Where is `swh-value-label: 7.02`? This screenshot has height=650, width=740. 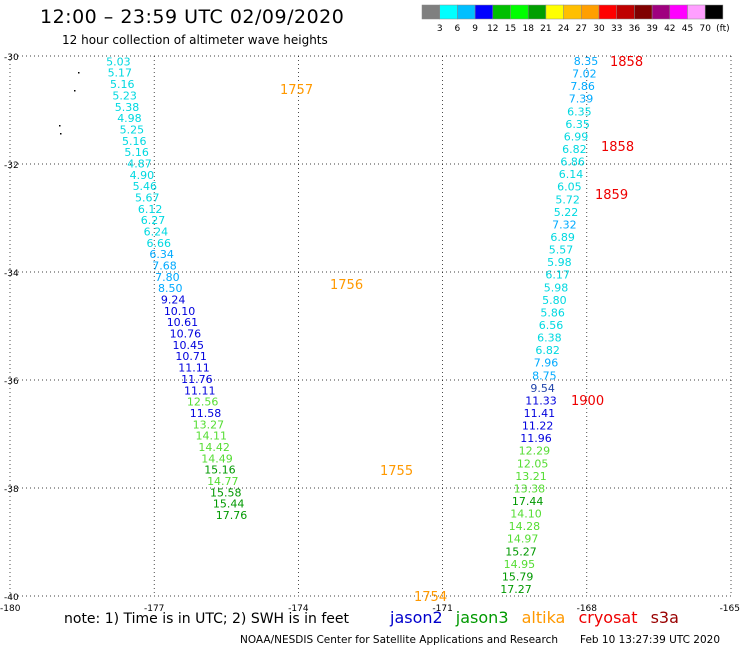
swh-value-label: 7.02 is located at coordinates (584, 74).